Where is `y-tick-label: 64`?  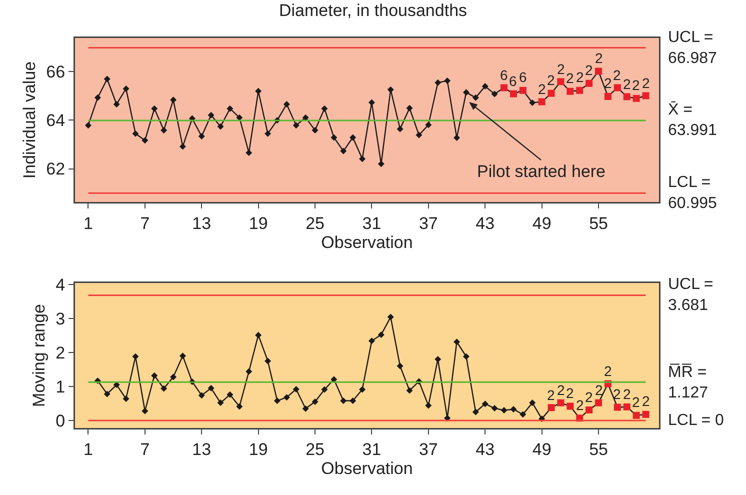
y-tick-label: 64 is located at coordinates (56, 120).